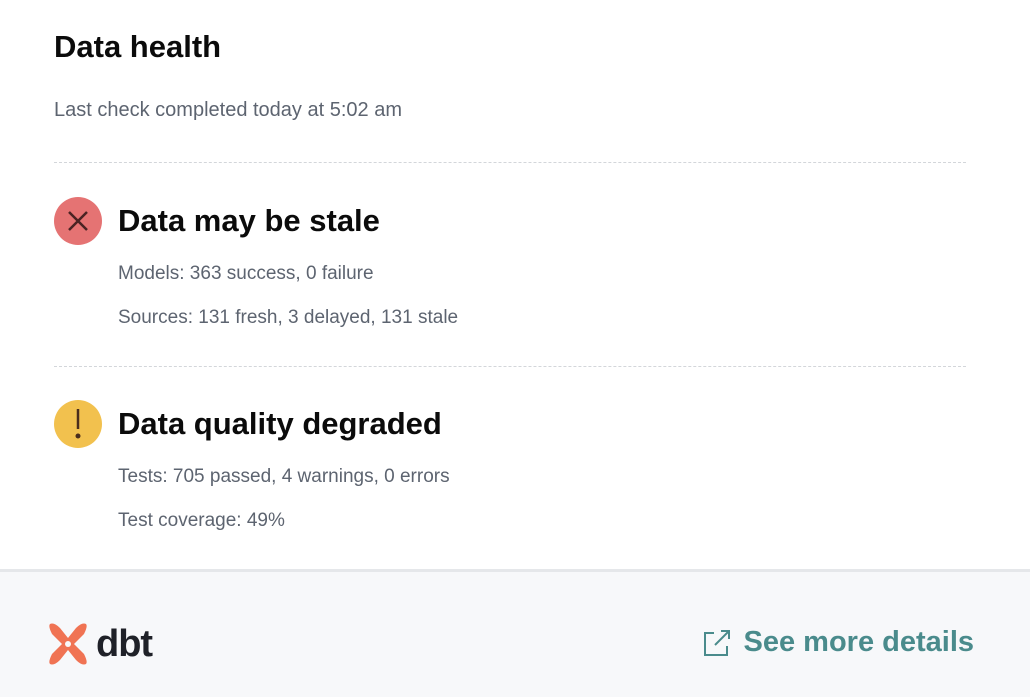  I want to click on page-title: Data health, so click(138, 46).